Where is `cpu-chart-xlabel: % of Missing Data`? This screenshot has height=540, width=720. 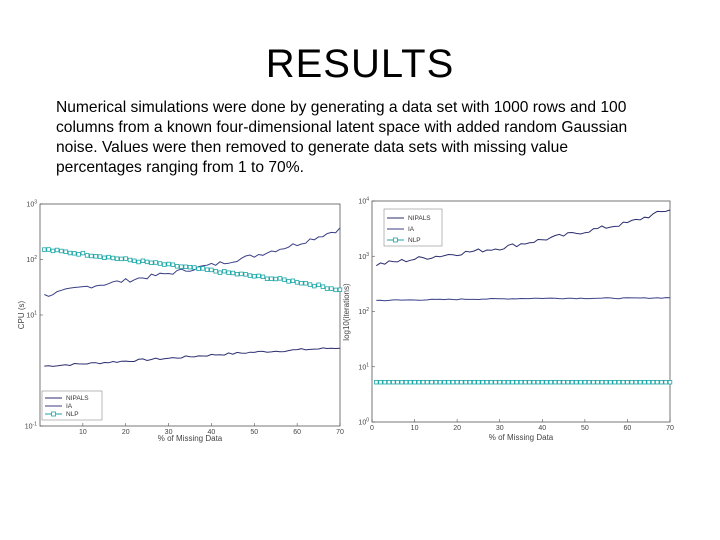
cpu-chart-xlabel: % of Missing Data is located at coordinates (190, 438).